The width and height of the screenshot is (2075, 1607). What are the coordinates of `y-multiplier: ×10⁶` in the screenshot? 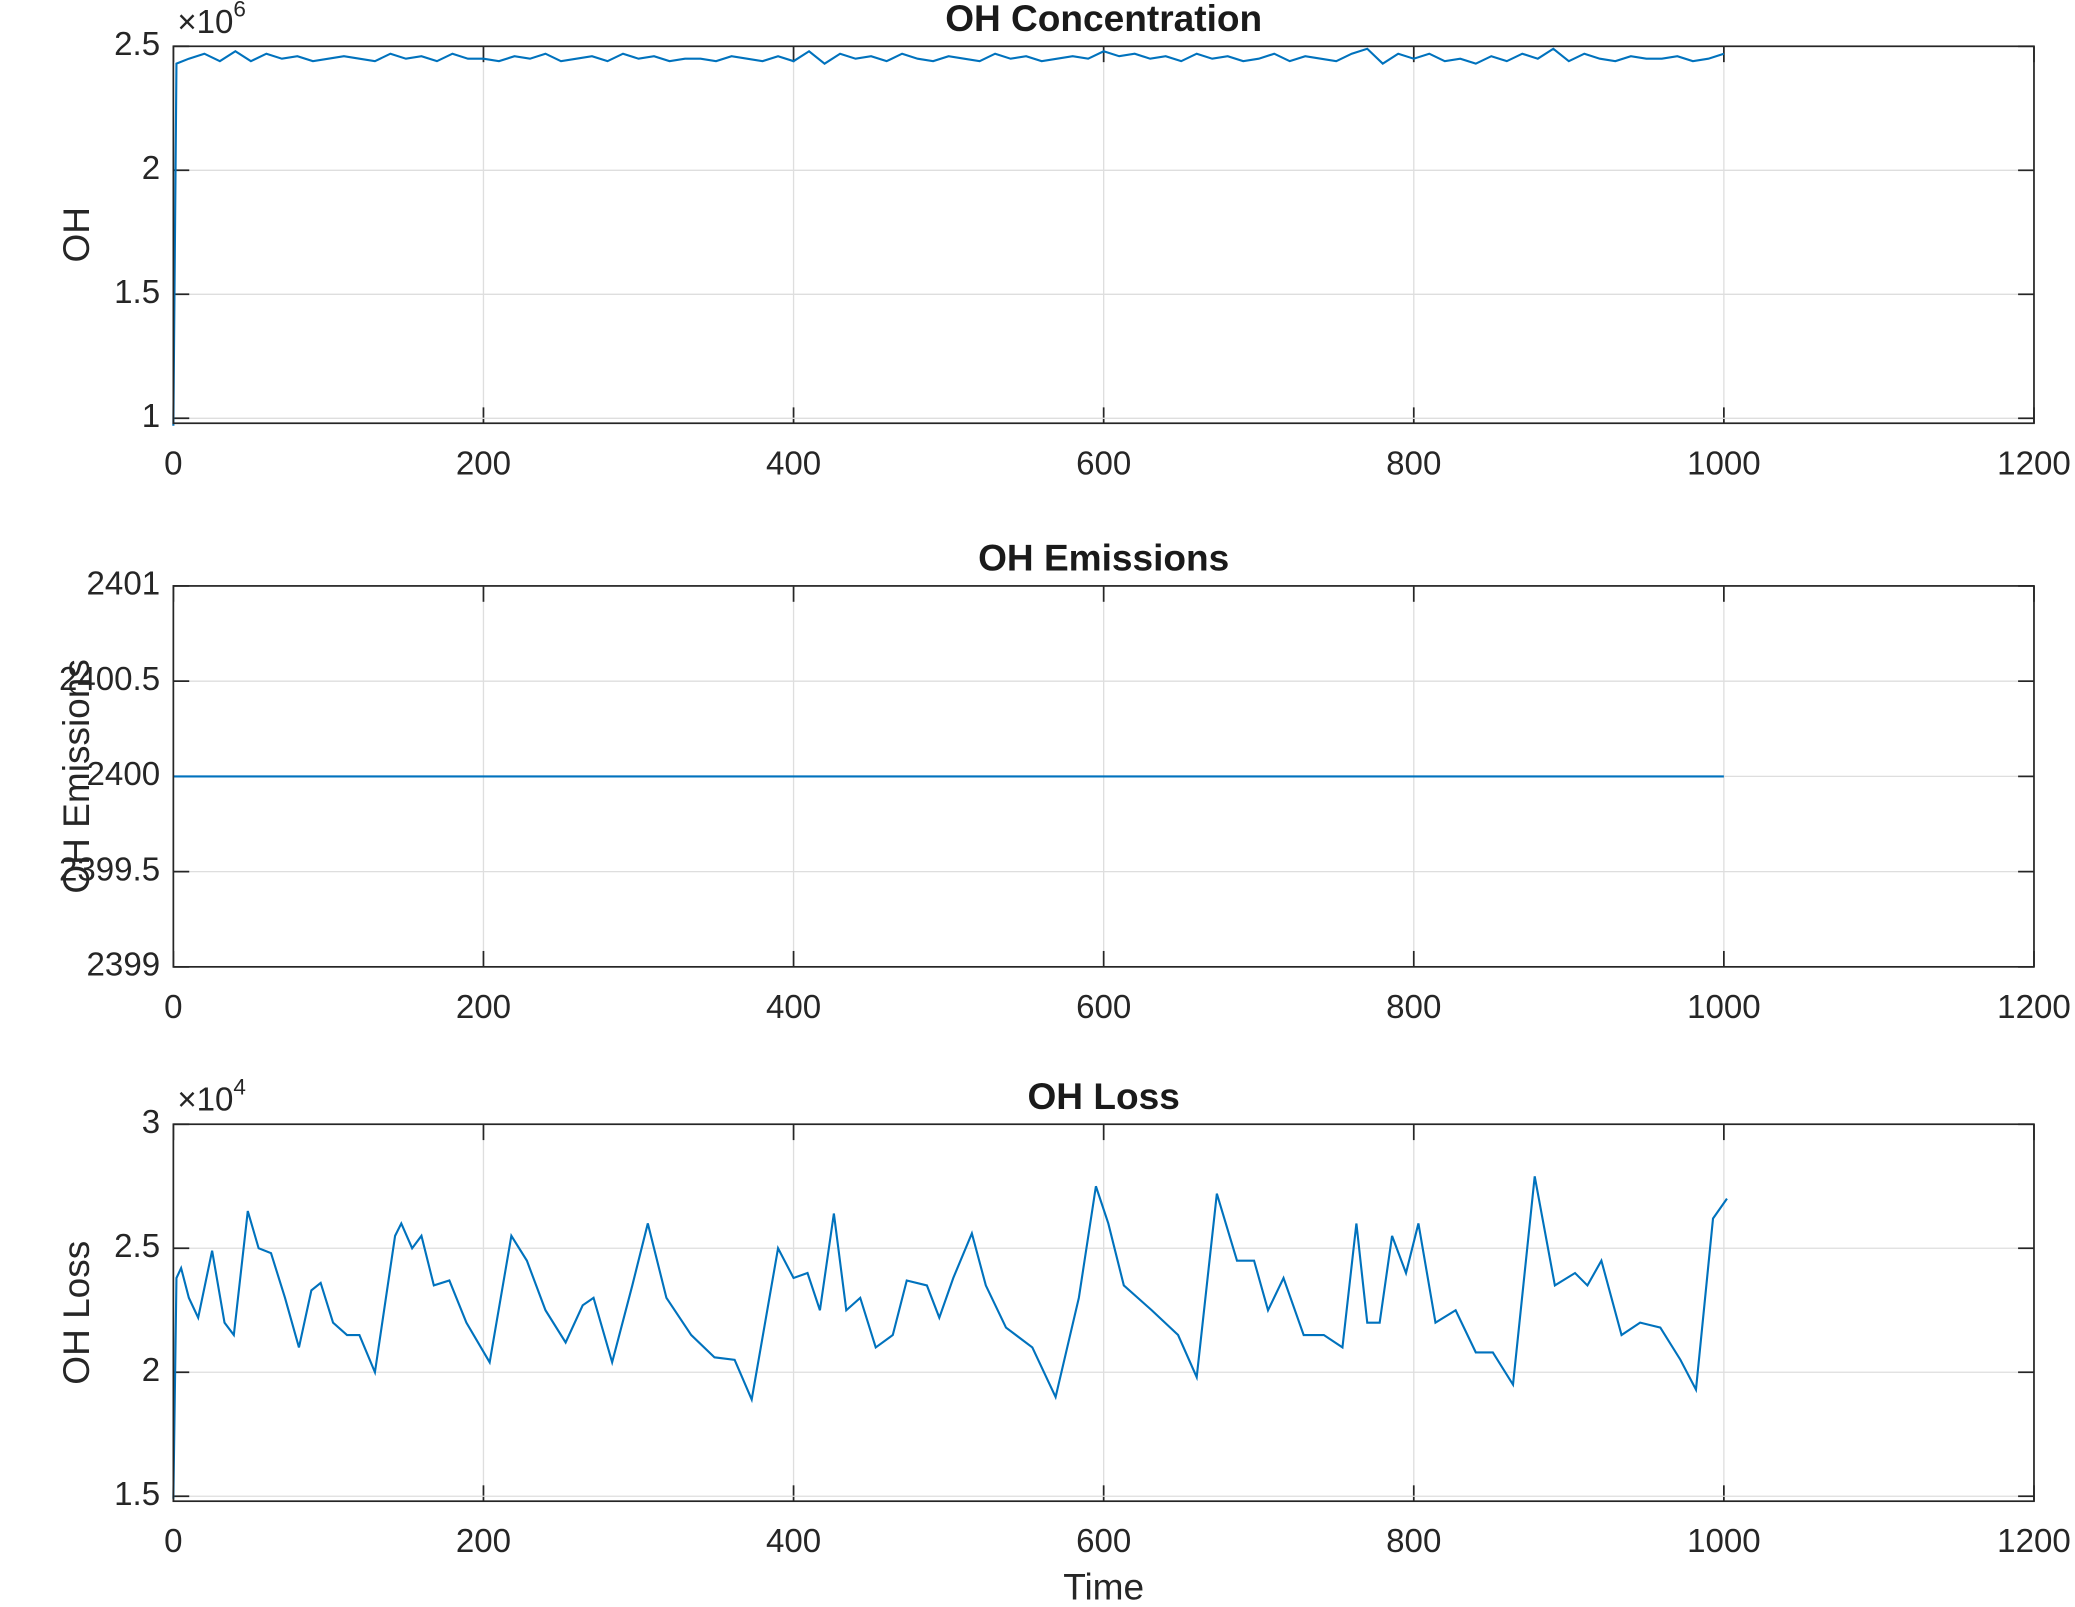 It's located at (211, 20).